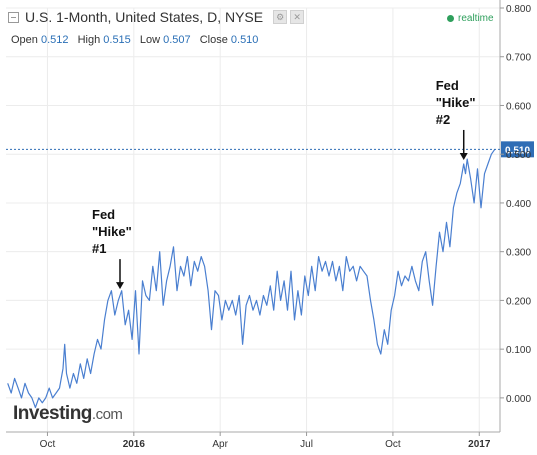  What do you see at coordinates (150, 40) in the screenshot?
I see `low-label: Low` at bounding box center [150, 40].